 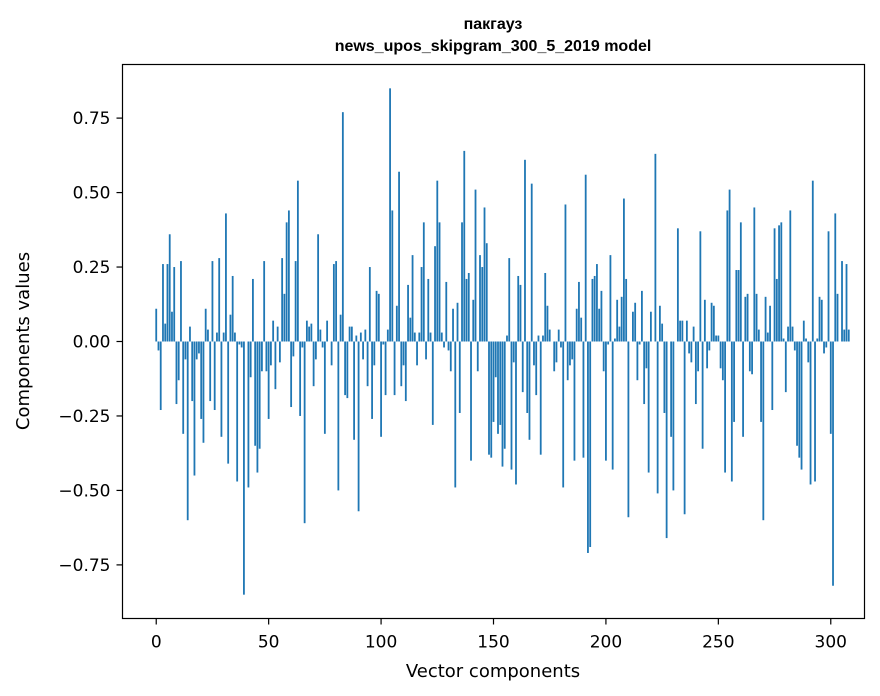 What do you see at coordinates (606, 643) in the screenshot?
I see `x-tick-label: 200` at bounding box center [606, 643].